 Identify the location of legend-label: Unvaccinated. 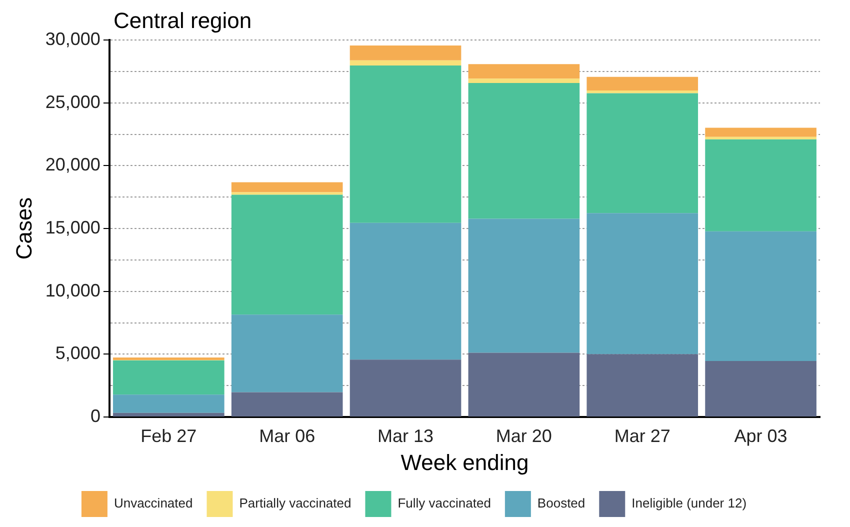
(153, 503).